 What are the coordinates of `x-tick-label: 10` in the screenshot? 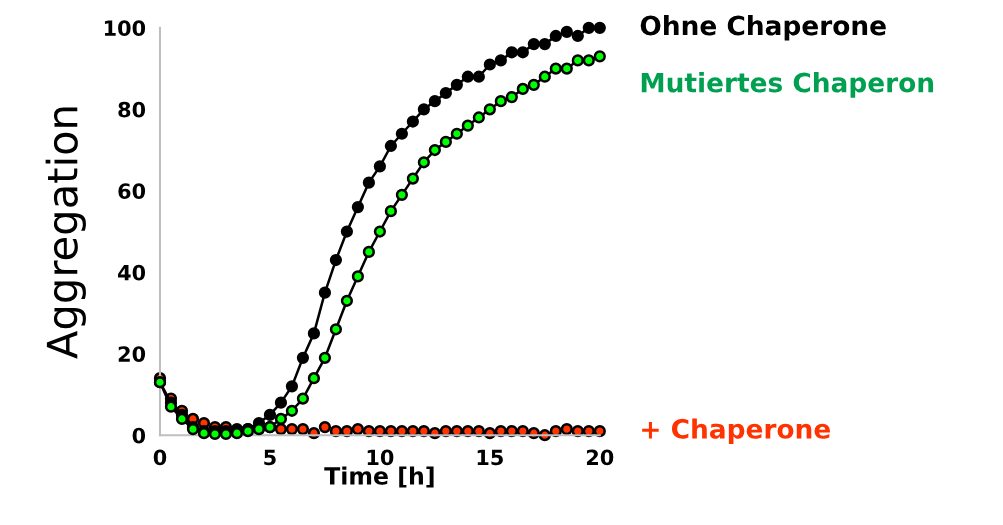 It's located at (380, 457).